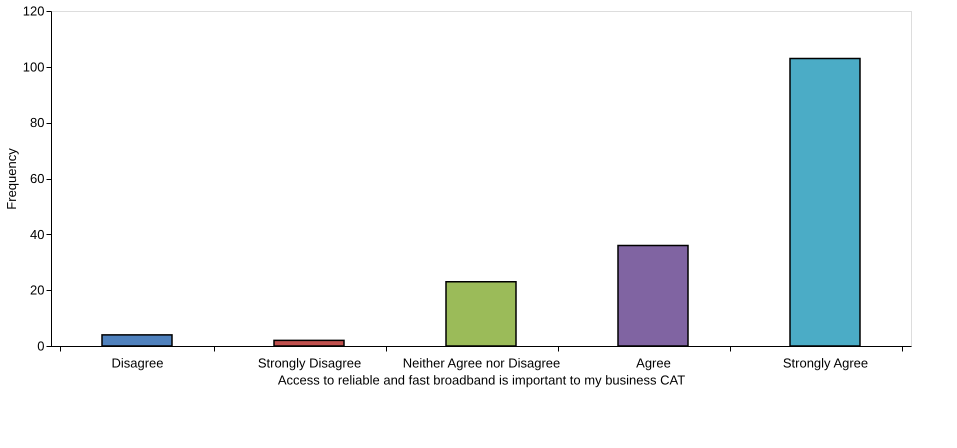 This screenshot has width=957, height=448. I want to click on x-tick-label: Disagree, so click(137, 363).